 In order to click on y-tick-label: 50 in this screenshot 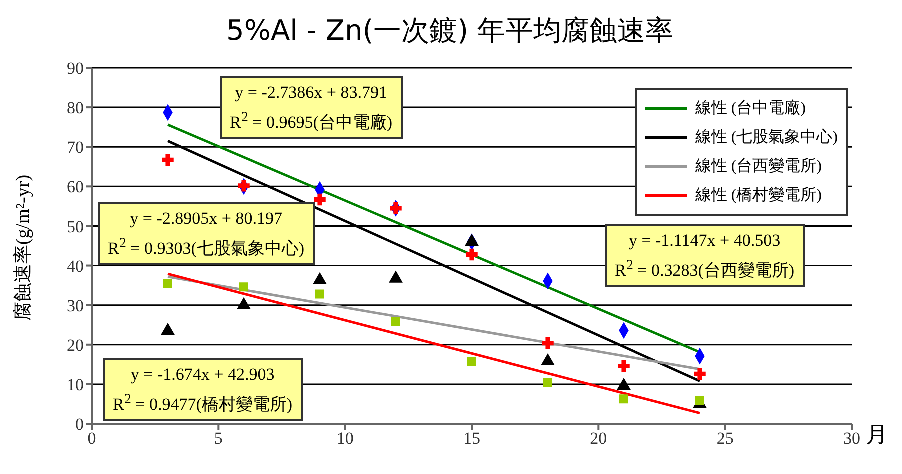, I will do `click(75, 226)`.